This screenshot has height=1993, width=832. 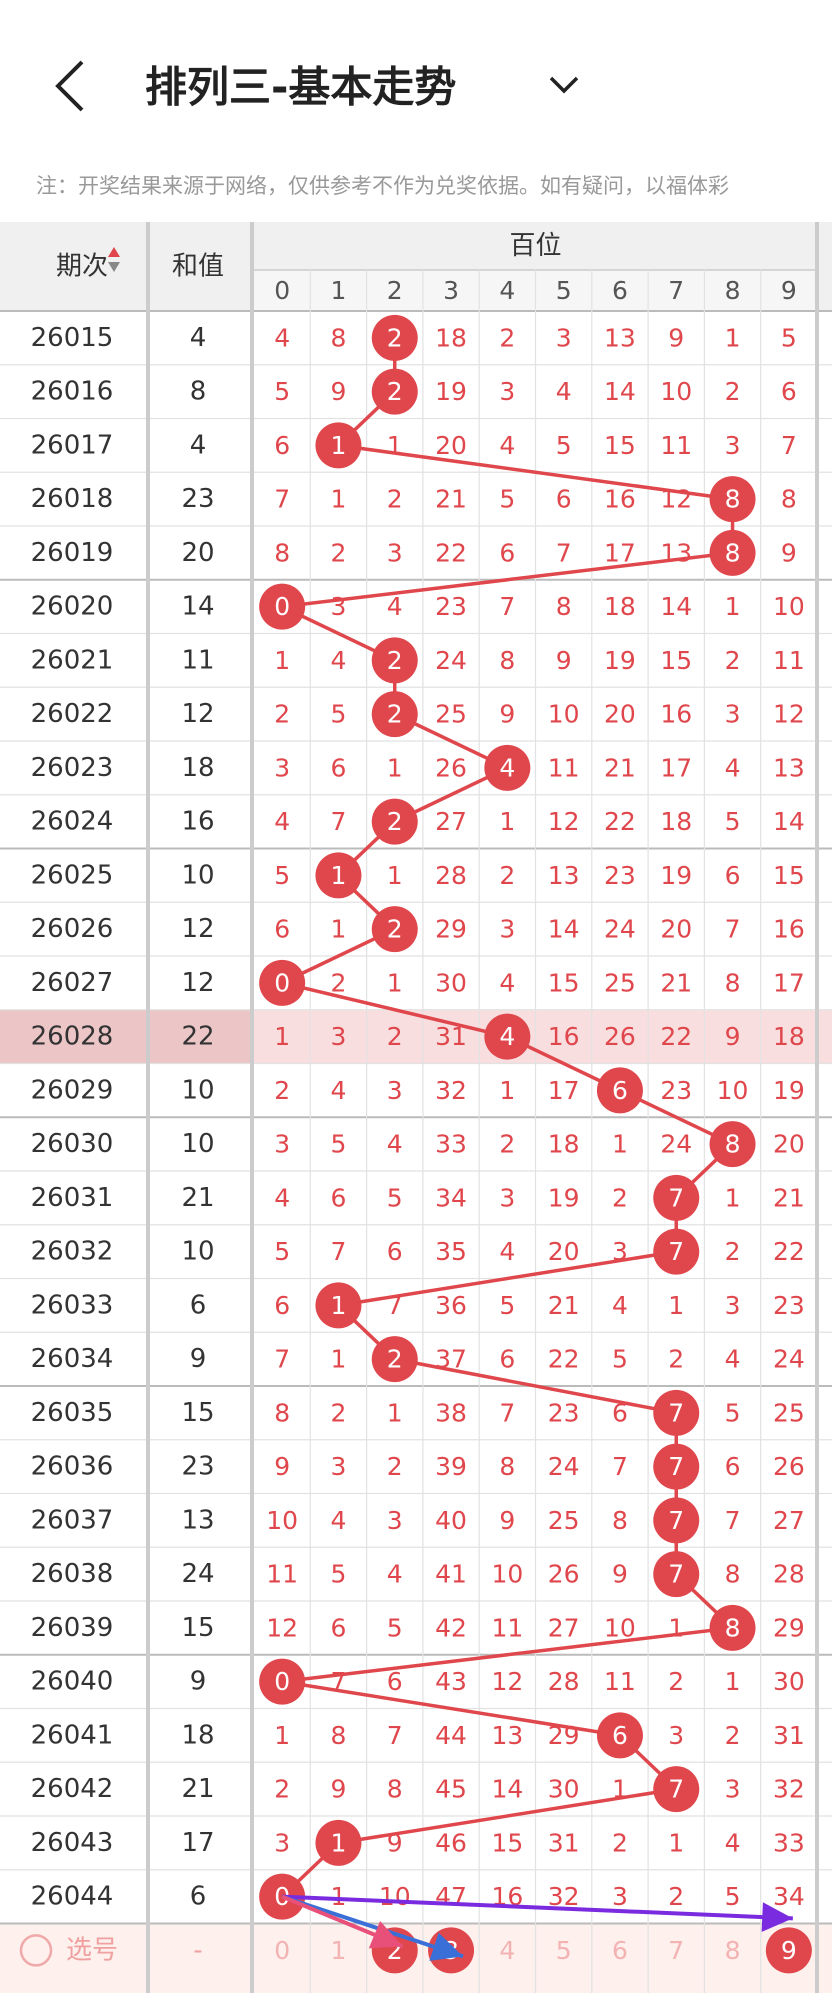 I want to click on sum: 22, so click(x=197, y=1037).